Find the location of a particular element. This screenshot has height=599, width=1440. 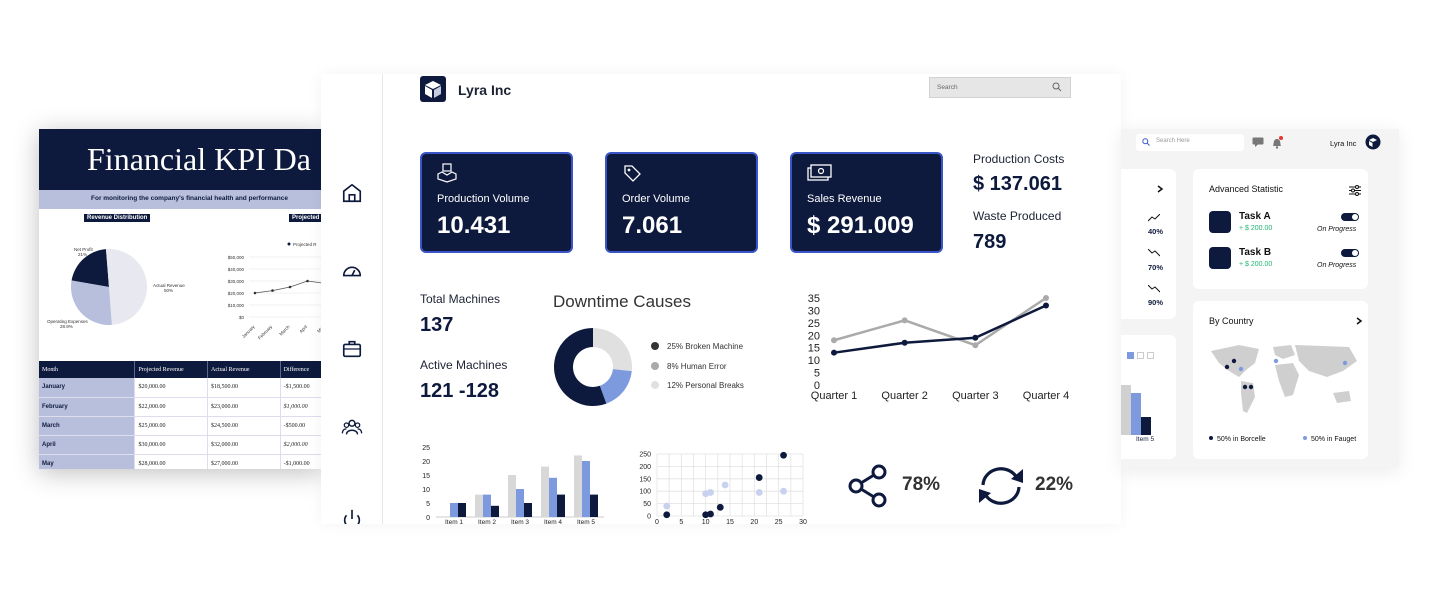

pie-label-opex: Operating Expenses is located at coordinates (67, 321).